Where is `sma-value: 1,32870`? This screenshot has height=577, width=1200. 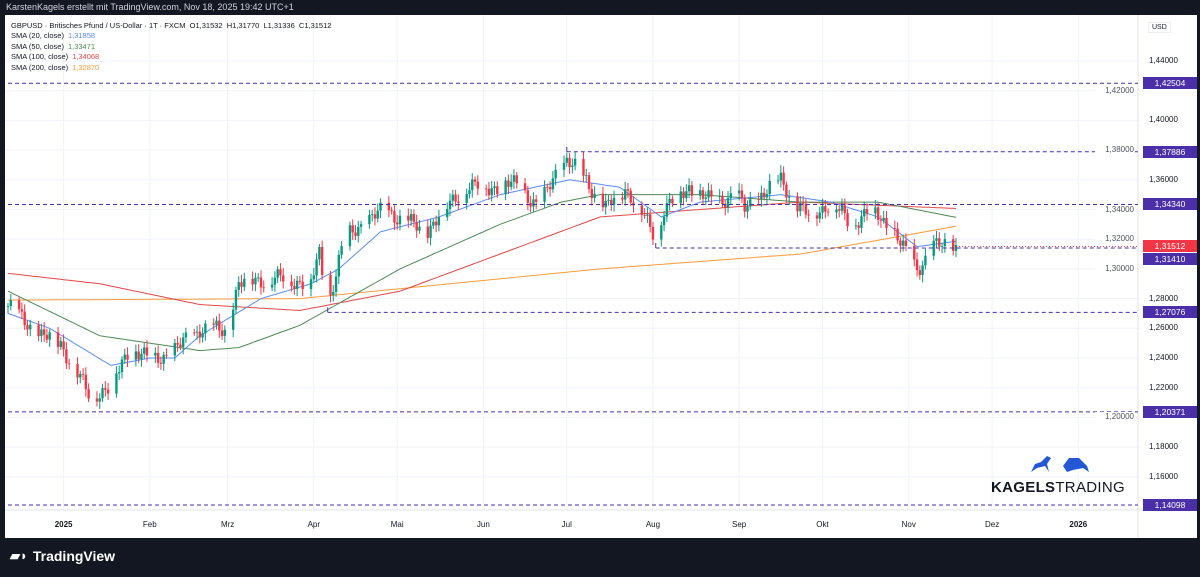 sma-value: 1,32870 is located at coordinates (86, 67).